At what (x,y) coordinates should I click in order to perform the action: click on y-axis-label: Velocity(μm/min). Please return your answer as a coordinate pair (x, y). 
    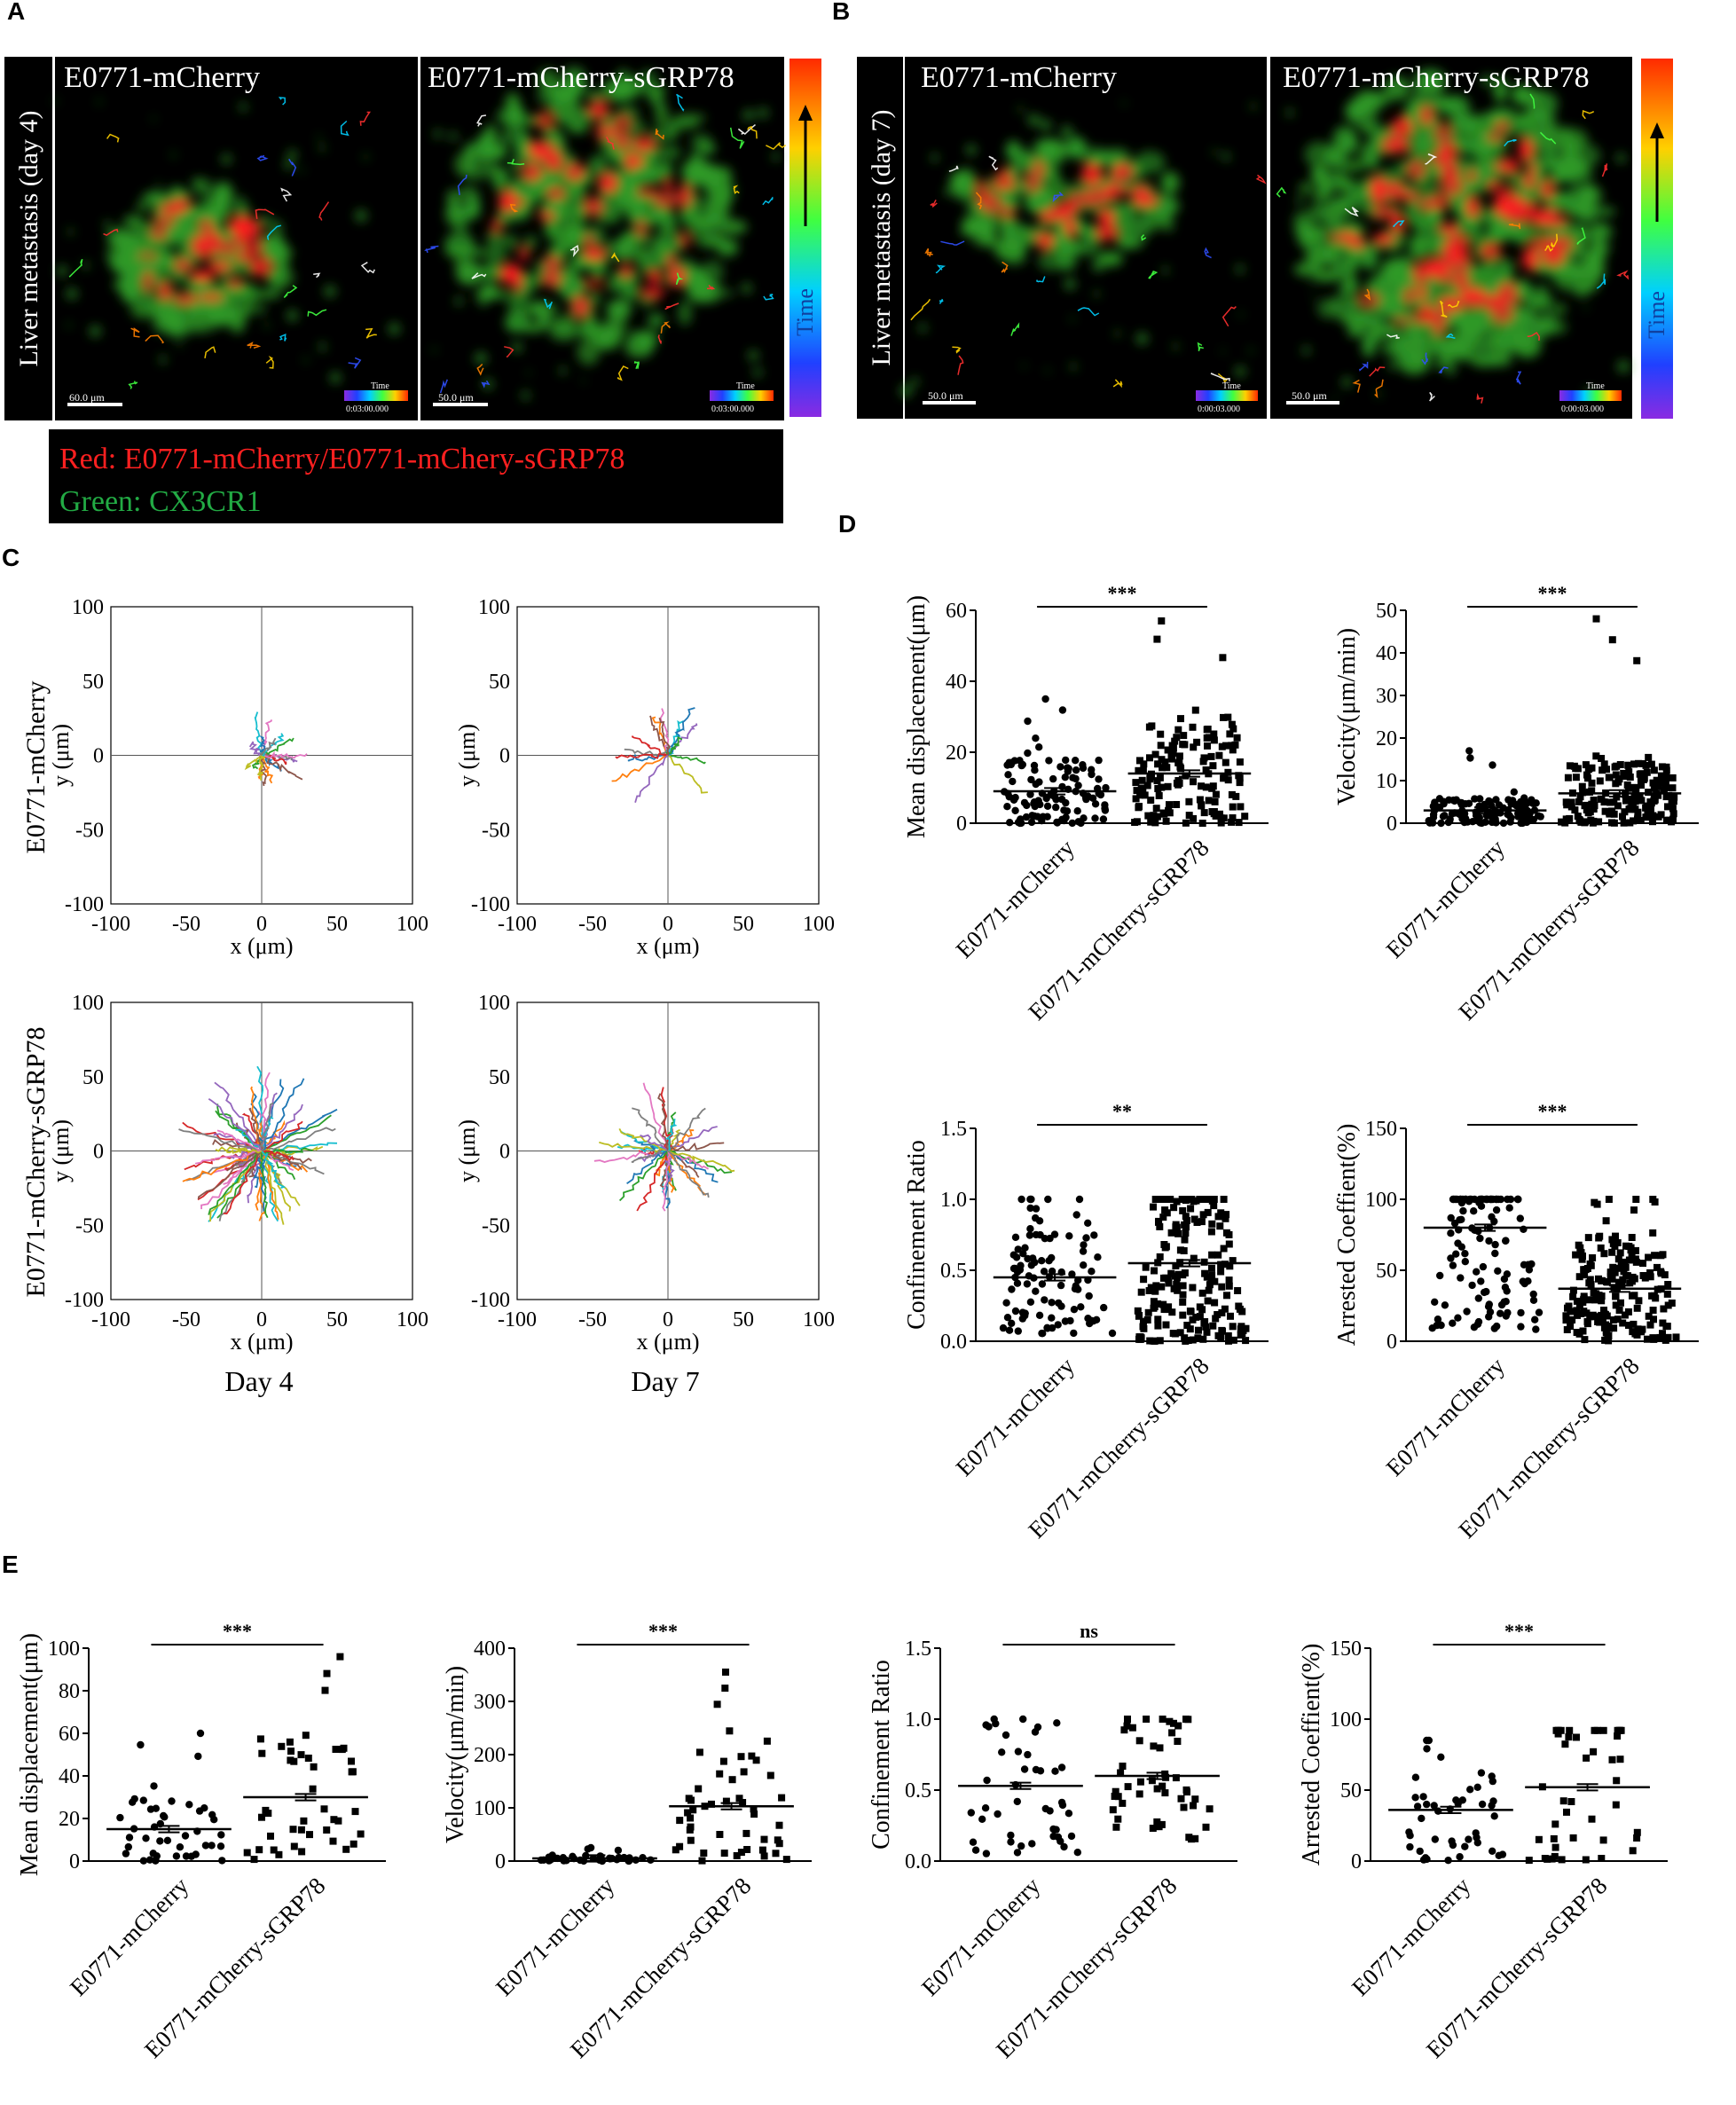
    Looking at the image, I should click on (1347, 716).